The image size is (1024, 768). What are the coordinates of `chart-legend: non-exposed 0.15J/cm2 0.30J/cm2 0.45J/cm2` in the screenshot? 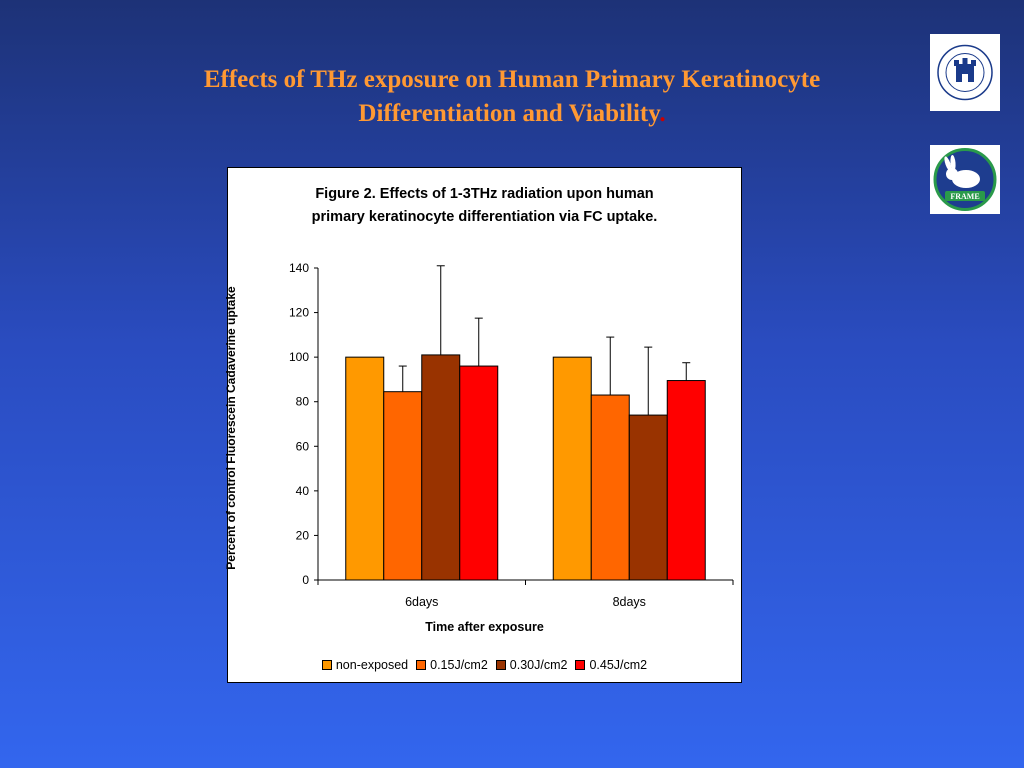 It's located at (484, 665).